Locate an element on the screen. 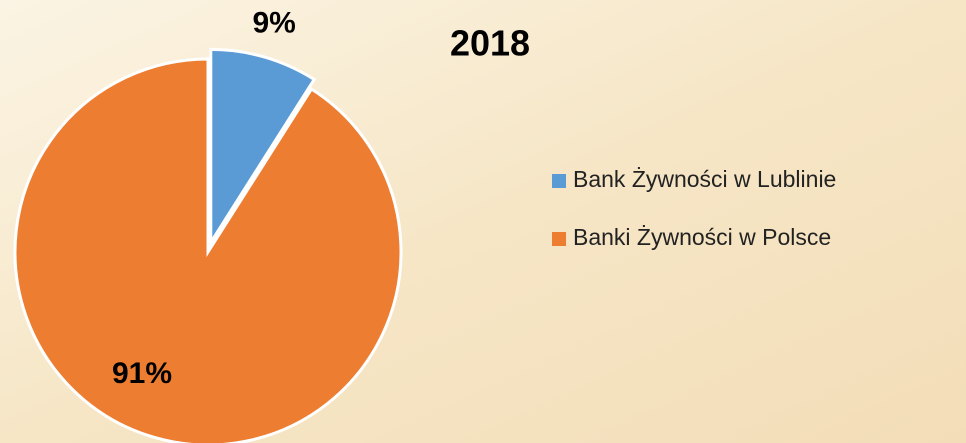  chart-title: 2018 is located at coordinates (490, 43).